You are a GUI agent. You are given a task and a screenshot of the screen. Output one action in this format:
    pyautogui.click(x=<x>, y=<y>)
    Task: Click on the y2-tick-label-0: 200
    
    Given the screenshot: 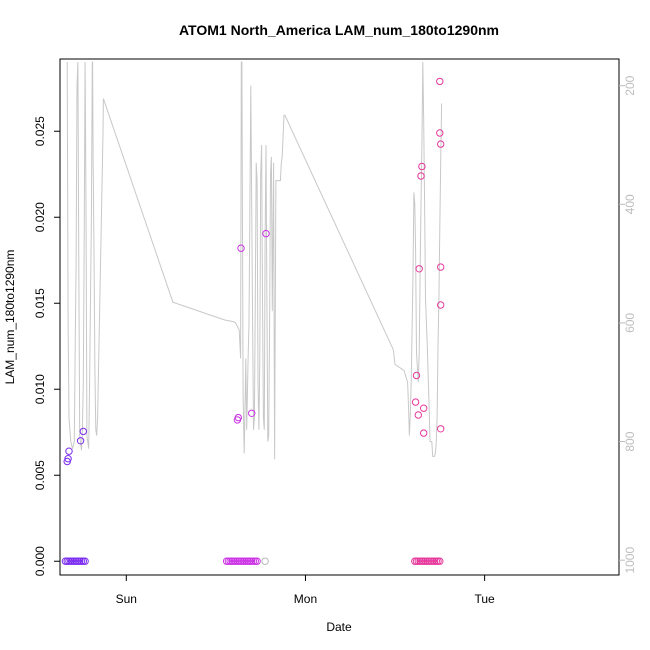 What is the action you would take?
    pyautogui.click(x=630, y=85)
    